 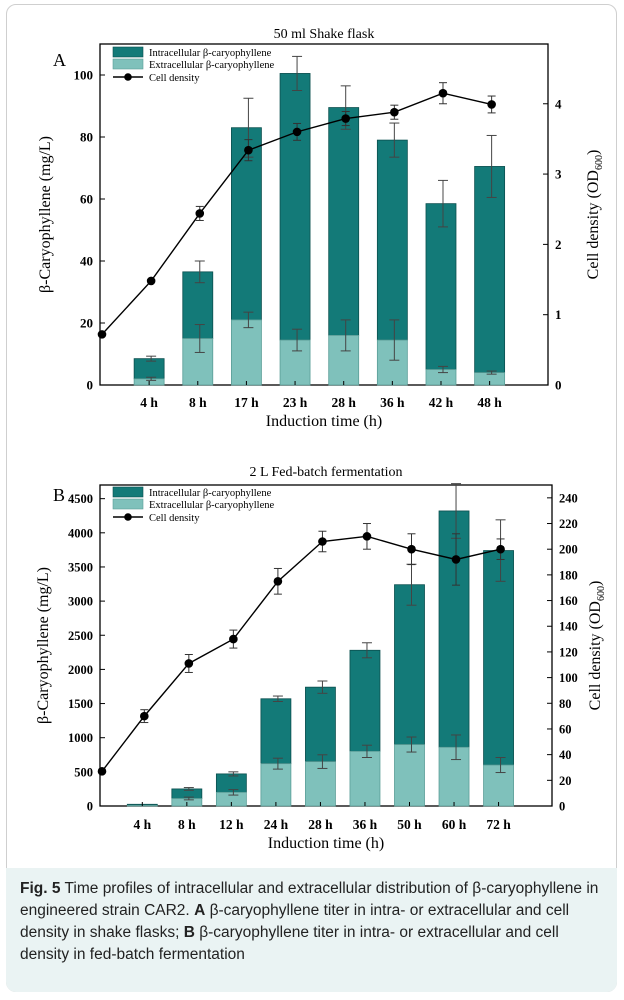 I want to click on x-tick-label: 48 h, so click(x=489, y=402).